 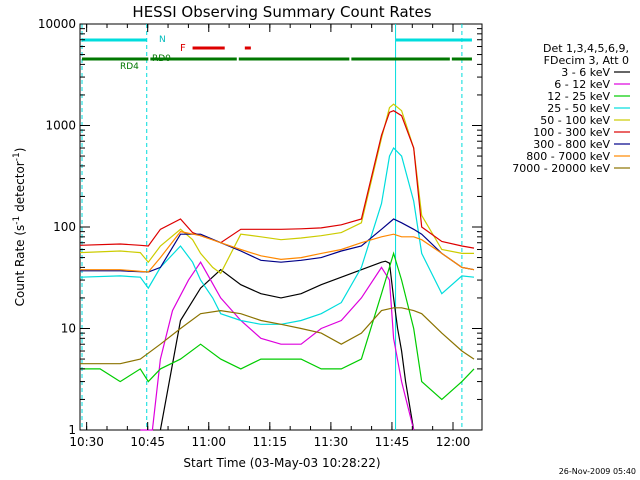 What do you see at coordinates (86, 442) in the screenshot?
I see `x-tick-label: 10:30` at bounding box center [86, 442].